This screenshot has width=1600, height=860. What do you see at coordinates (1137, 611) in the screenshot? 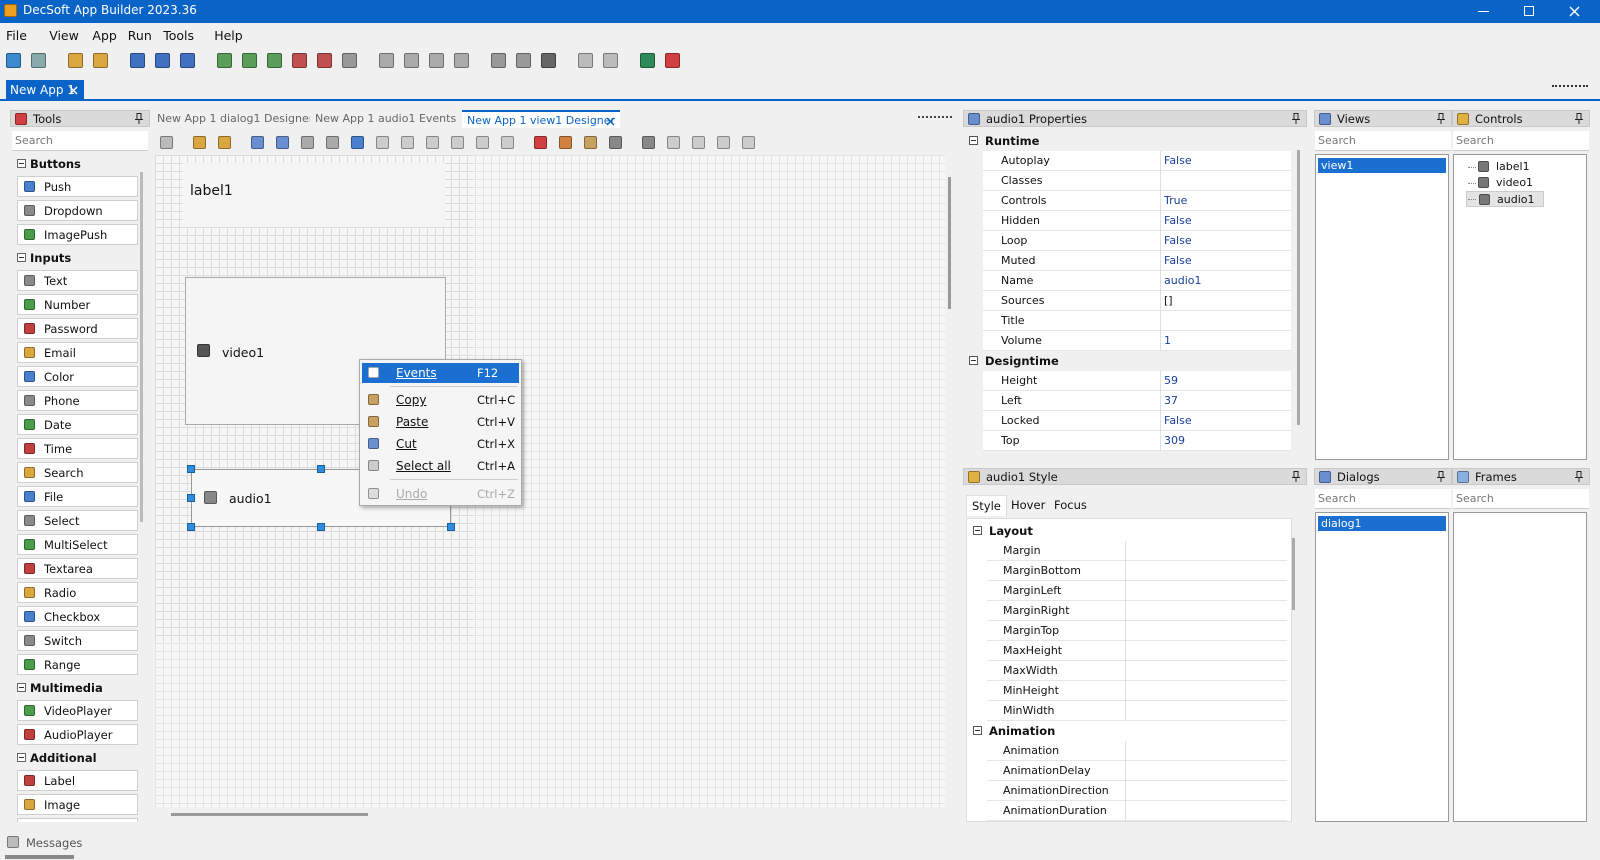
I see `style-row: MarginRight` at bounding box center [1137, 611].